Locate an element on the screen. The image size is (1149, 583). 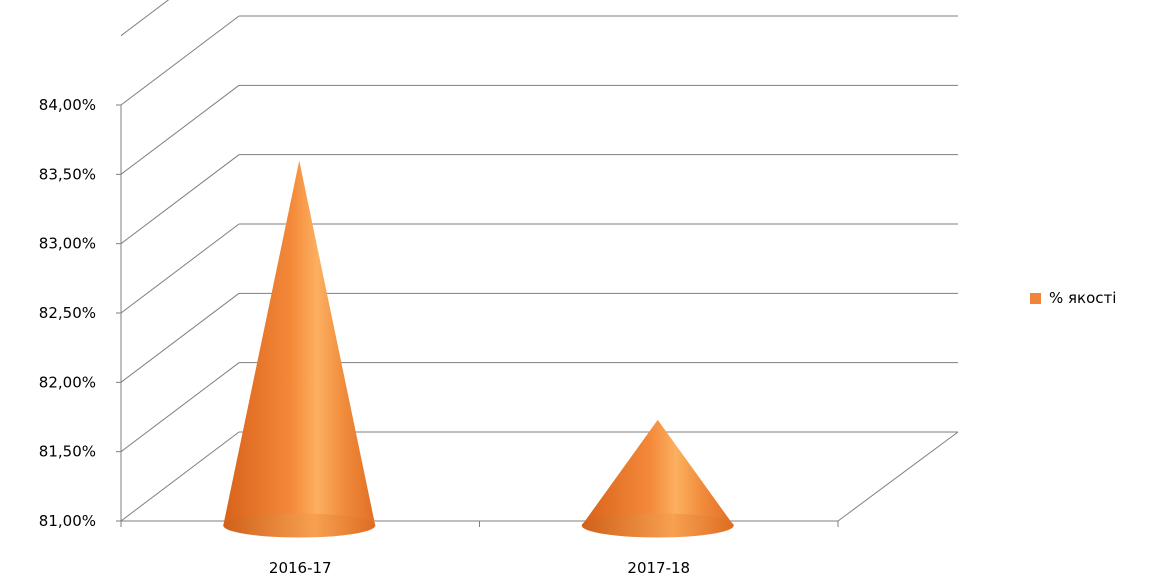
x-tick-label: 2017-18 is located at coordinates (658, 568).